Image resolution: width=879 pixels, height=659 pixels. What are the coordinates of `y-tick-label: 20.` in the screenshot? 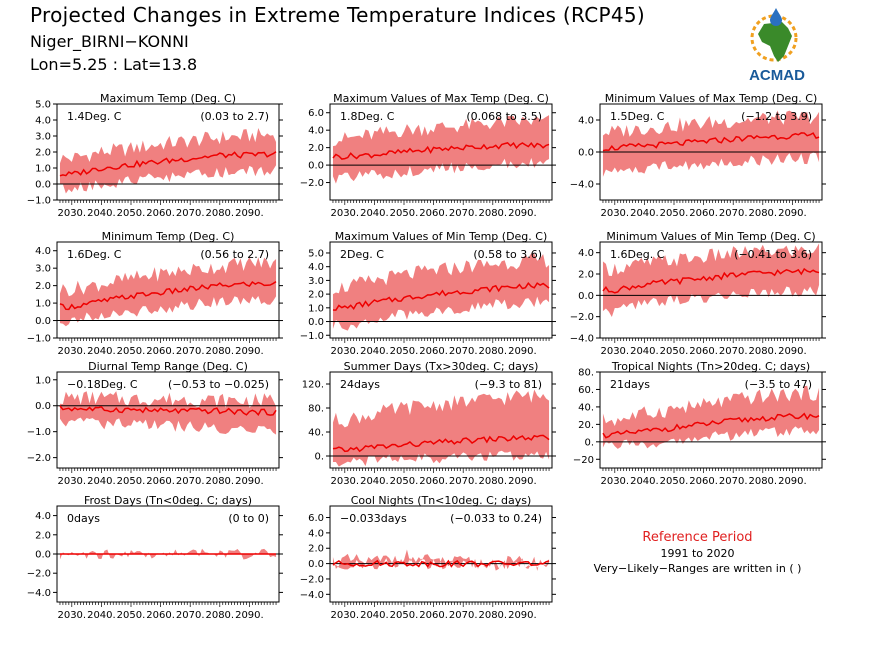 It's located at (586, 425).